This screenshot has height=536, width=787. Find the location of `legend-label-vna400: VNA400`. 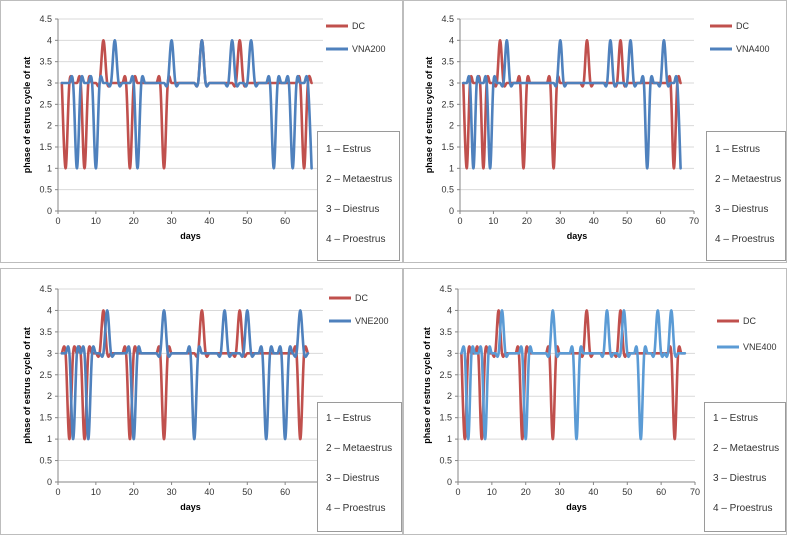

legend-label-vna400: VNA400 is located at coordinates (753, 49).